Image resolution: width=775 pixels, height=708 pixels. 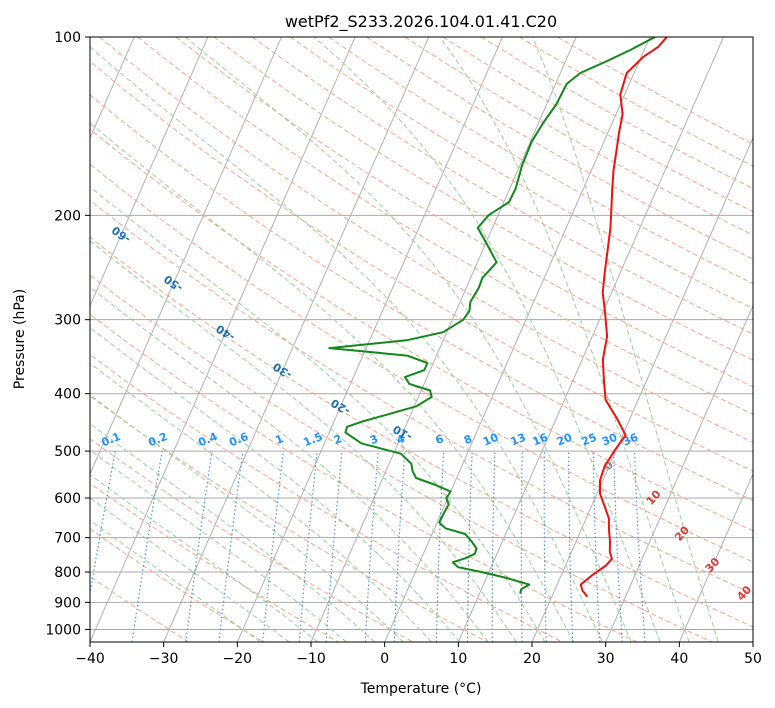 What do you see at coordinates (279, 439) in the screenshot?
I see `mixing-ratio-label: 1` at bounding box center [279, 439].